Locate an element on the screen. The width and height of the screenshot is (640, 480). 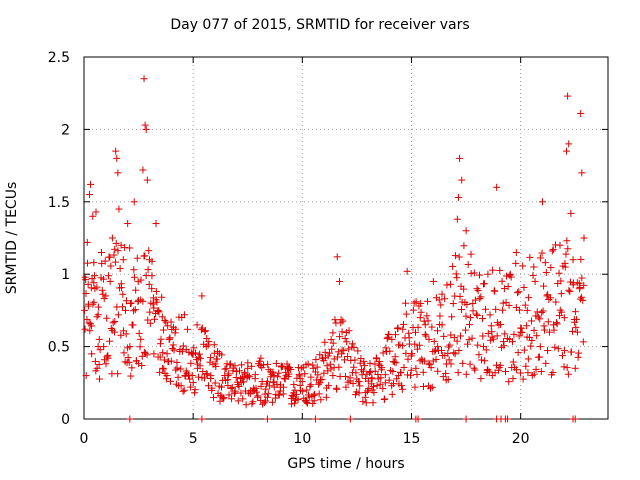
x-axis-label: GPS time / hours is located at coordinates (346, 464).